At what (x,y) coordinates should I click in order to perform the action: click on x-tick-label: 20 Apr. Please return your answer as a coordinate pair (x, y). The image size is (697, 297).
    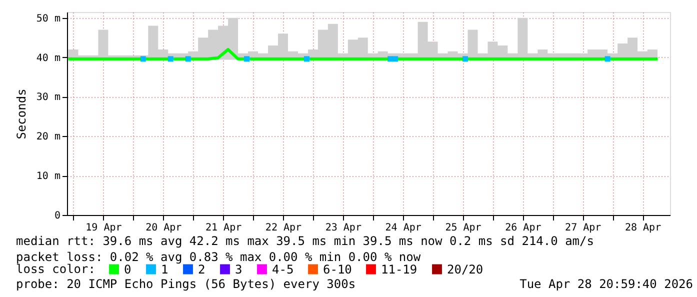
    Looking at the image, I should click on (164, 228).